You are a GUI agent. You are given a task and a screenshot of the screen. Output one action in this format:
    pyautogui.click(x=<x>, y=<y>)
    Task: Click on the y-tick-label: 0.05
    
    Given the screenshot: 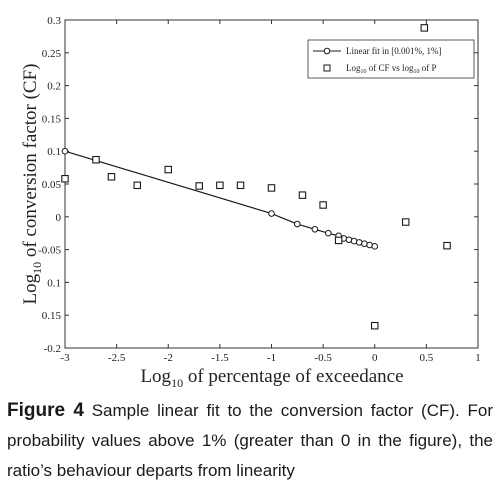 What is the action you would take?
    pyautogui.click(x=52, y=185)
    